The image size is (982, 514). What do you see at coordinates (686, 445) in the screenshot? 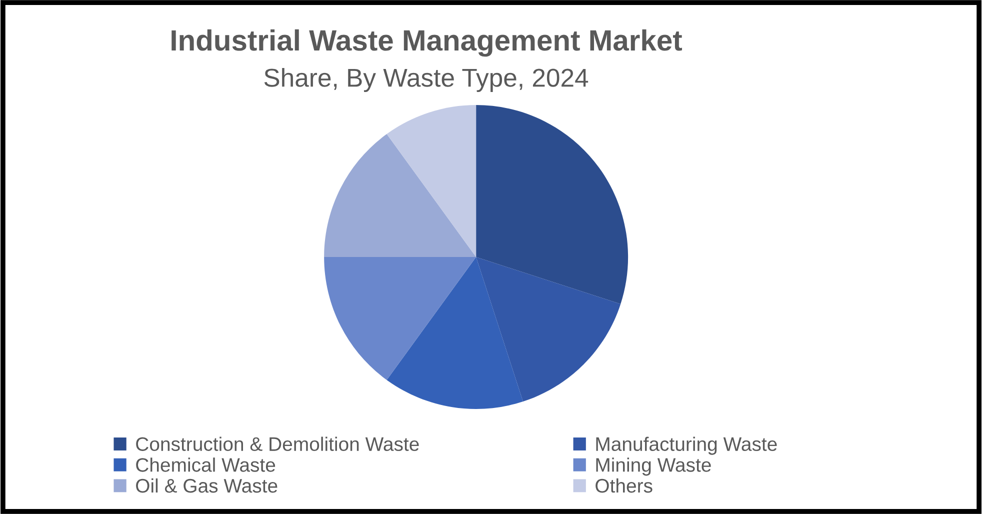
I see `legend-label: Manufacturing Waste` at bounding box center [686, 445].